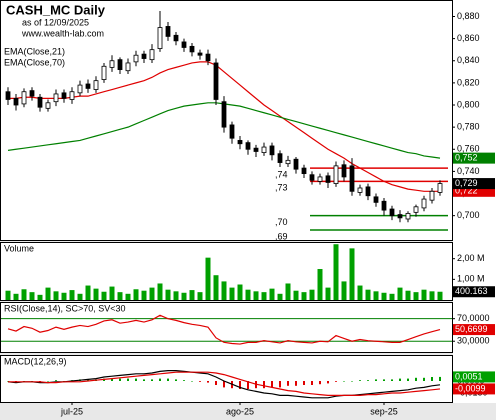 The height and width of the screenshot is (420, 496). What do you see at coordinates (34, 51) in the screenshot?
I see `legend-entry: EMA(Close,21)` at bounding box center [34, 51].